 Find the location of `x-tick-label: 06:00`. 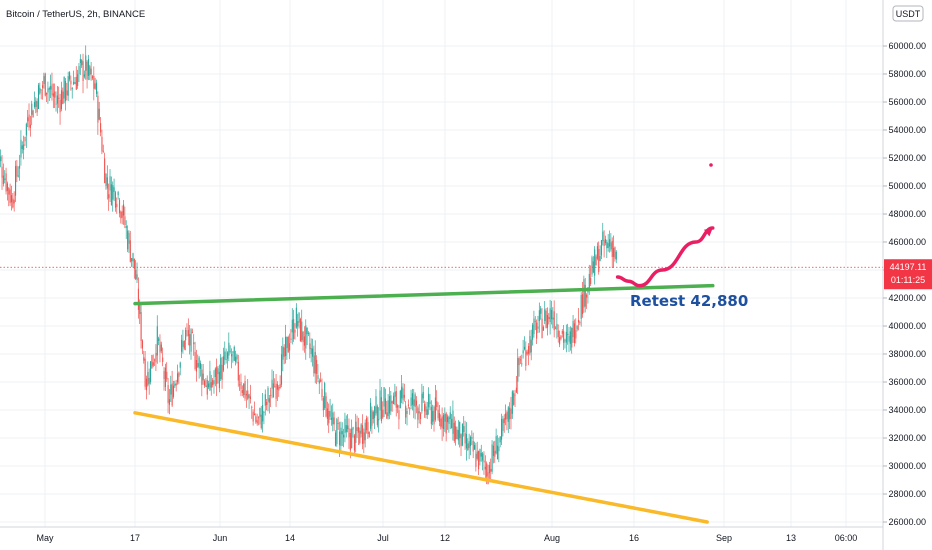

x-tick-label: 06:00 is located at coordinates (846, 538).